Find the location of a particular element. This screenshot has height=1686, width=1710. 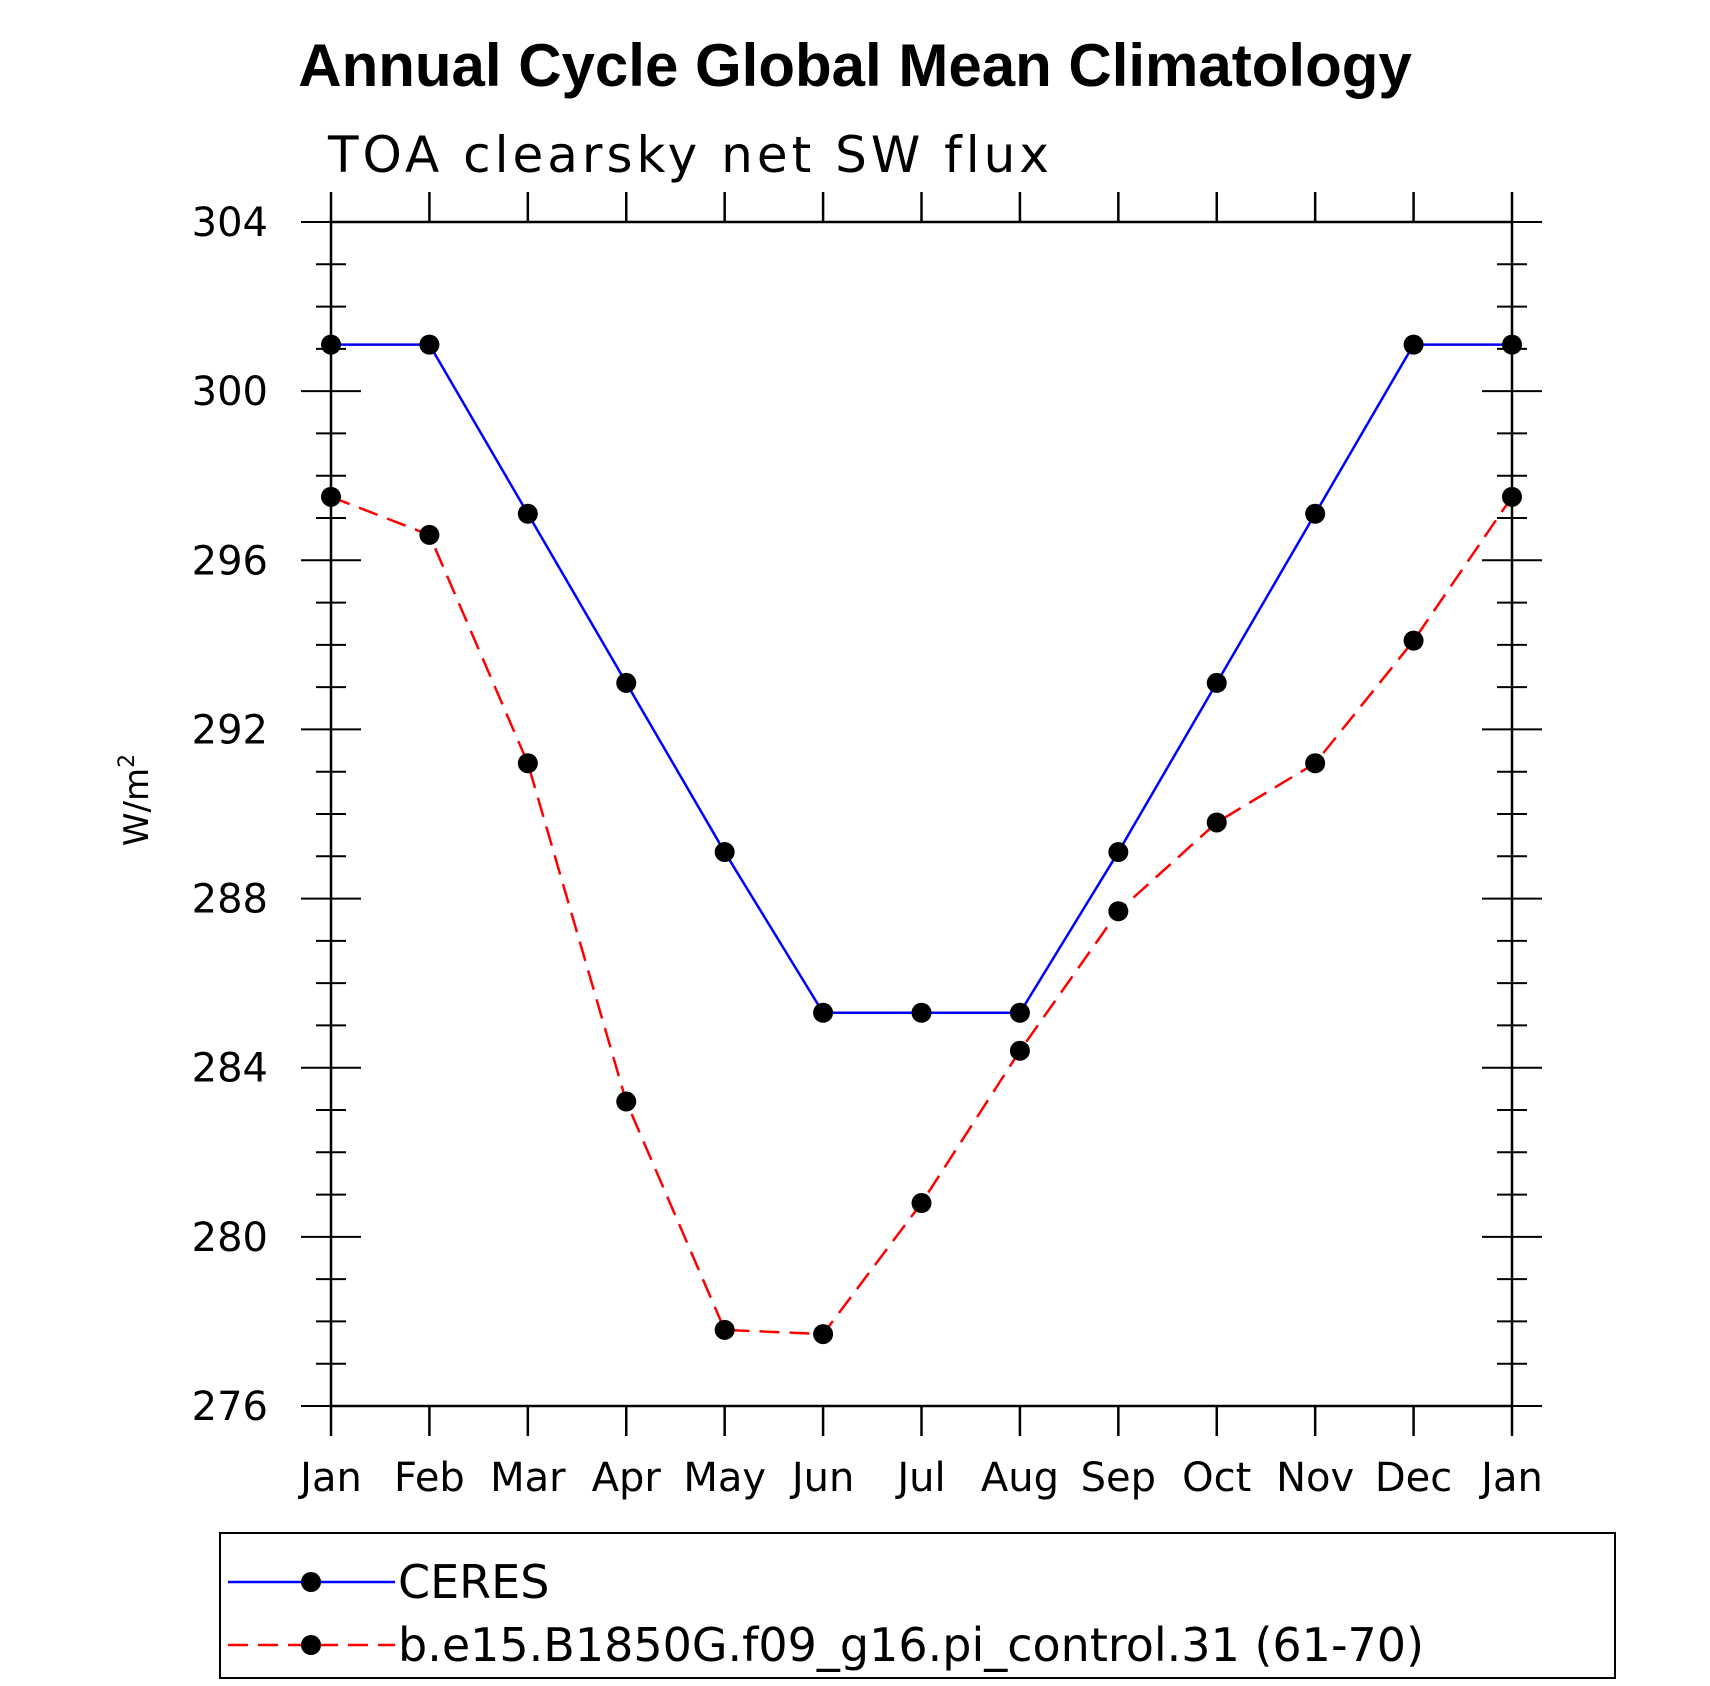

x-tick-label: May is located at coordinates (724, 1478).